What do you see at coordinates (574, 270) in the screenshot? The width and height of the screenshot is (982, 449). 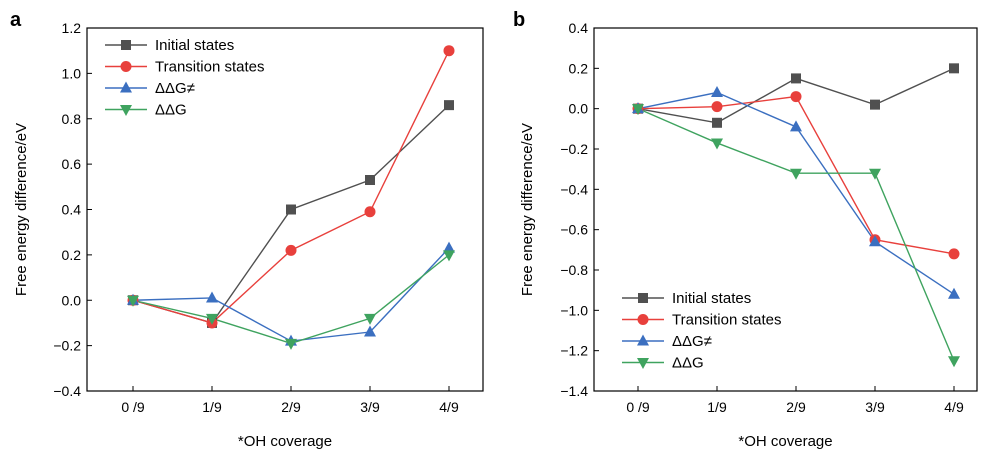 I see `y-tick-label: −0.8` at bounding box center [574, 270].